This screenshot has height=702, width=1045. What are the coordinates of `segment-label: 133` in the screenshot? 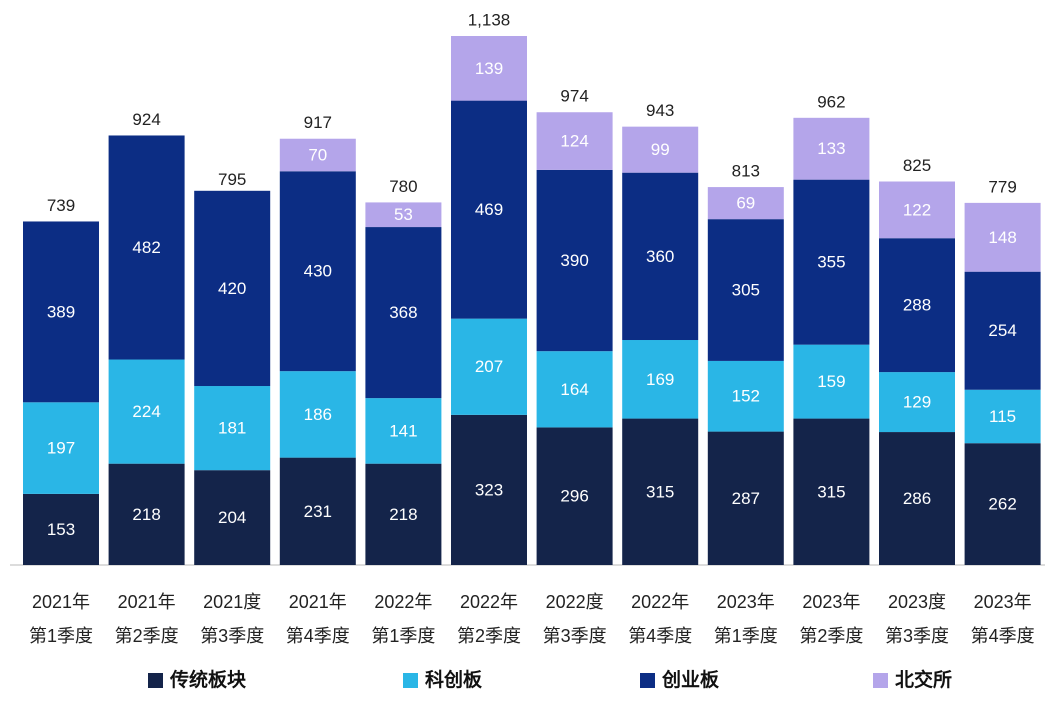 It's located at (831, 148).